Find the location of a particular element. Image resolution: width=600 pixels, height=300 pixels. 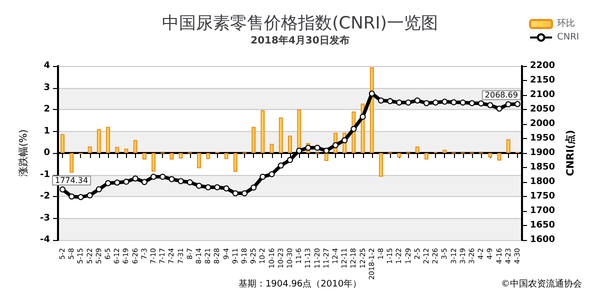

y2-tick-label: 2000 is located at coordinates (543, 124).